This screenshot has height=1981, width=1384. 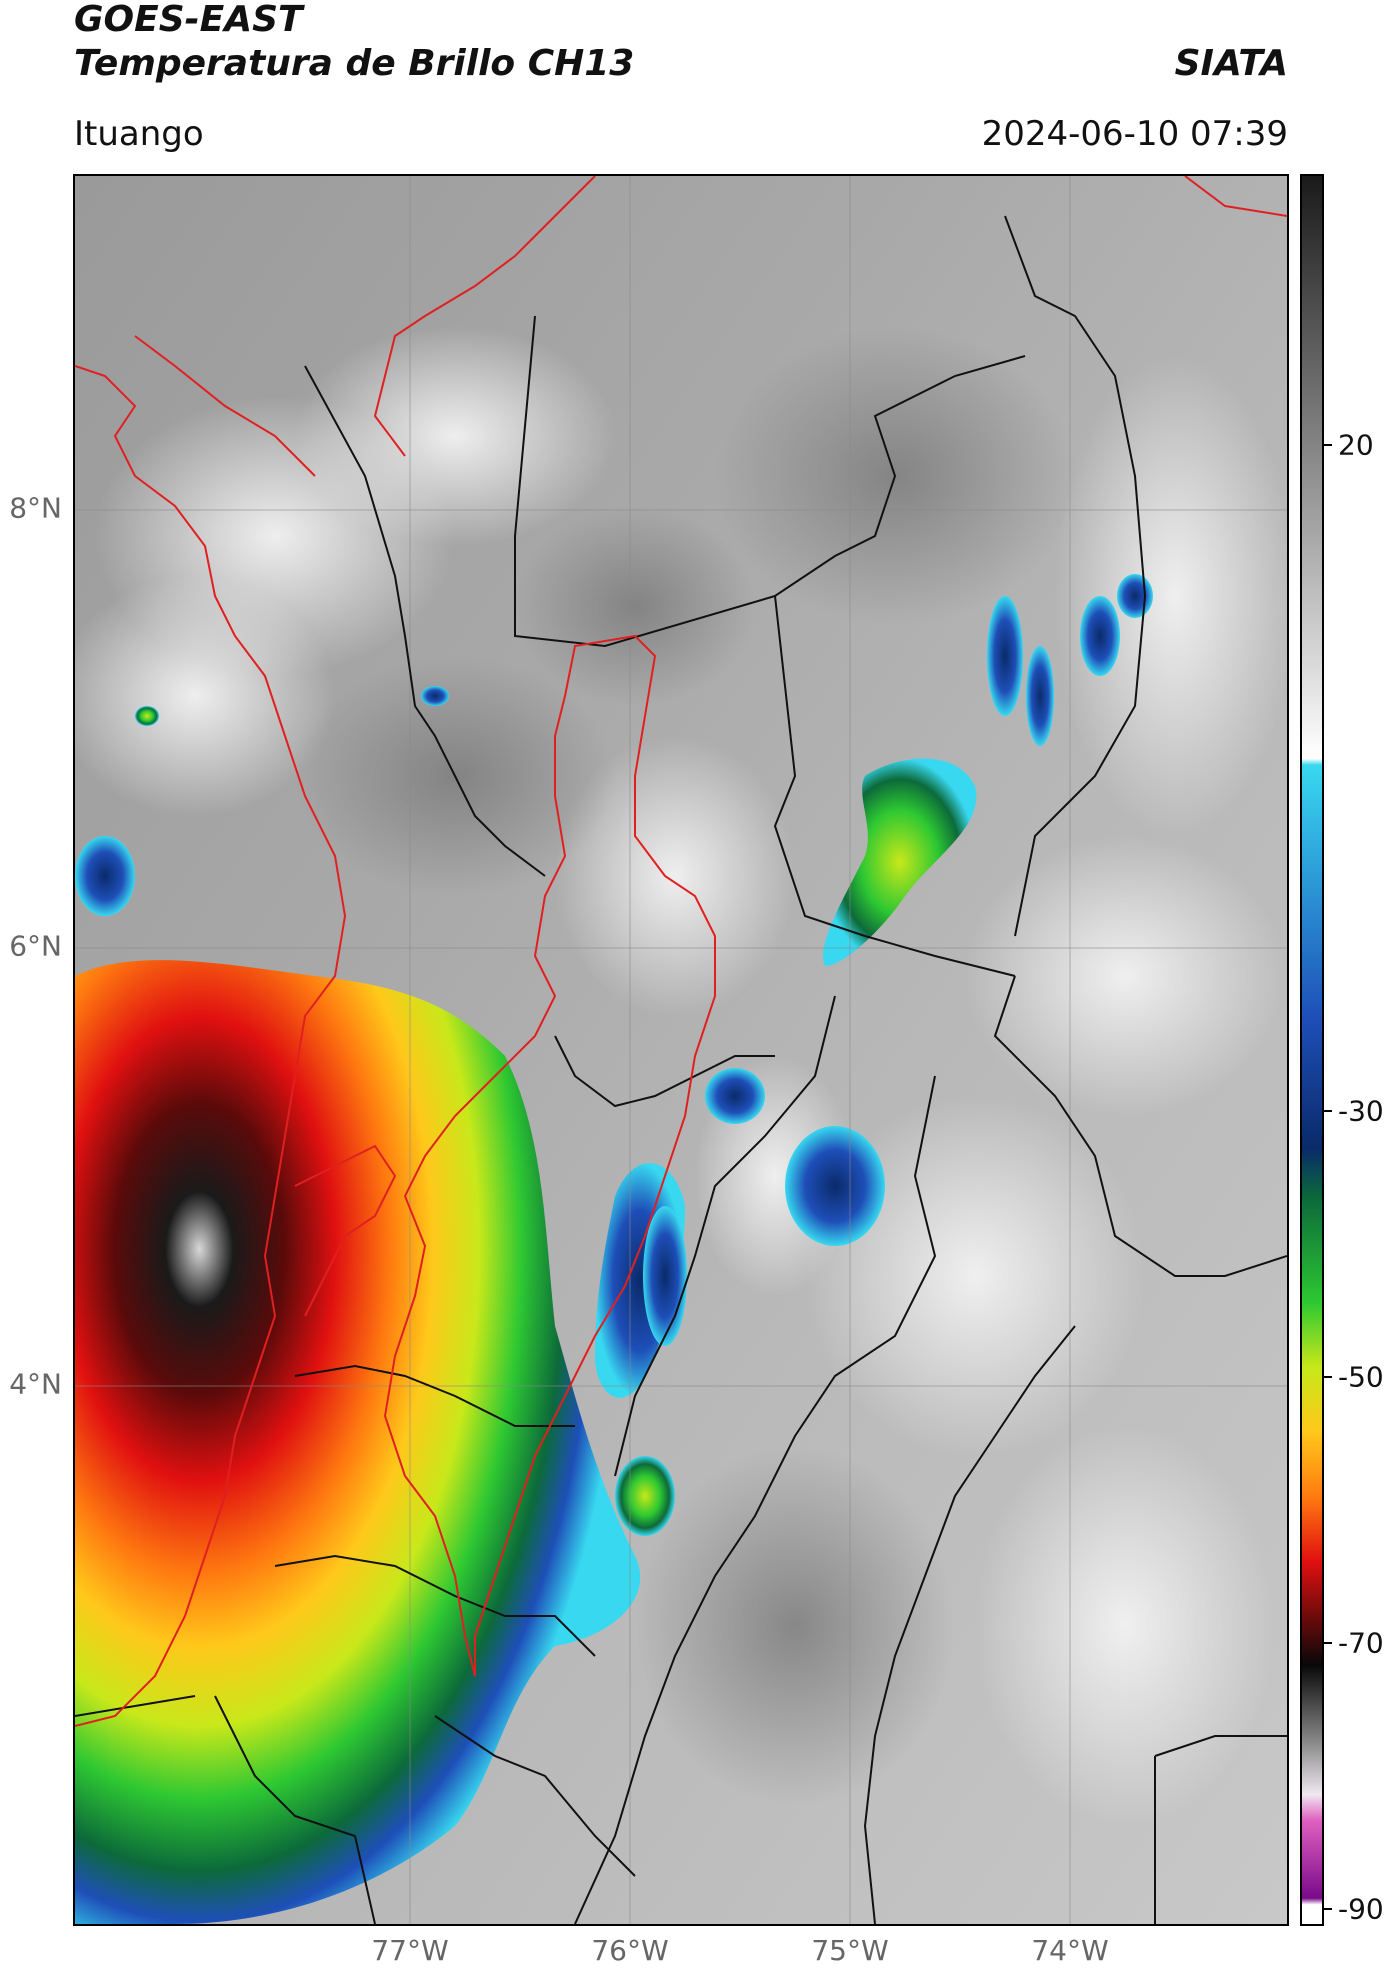 I want to click on region-label: Ituango, so click(x=139, y=134).